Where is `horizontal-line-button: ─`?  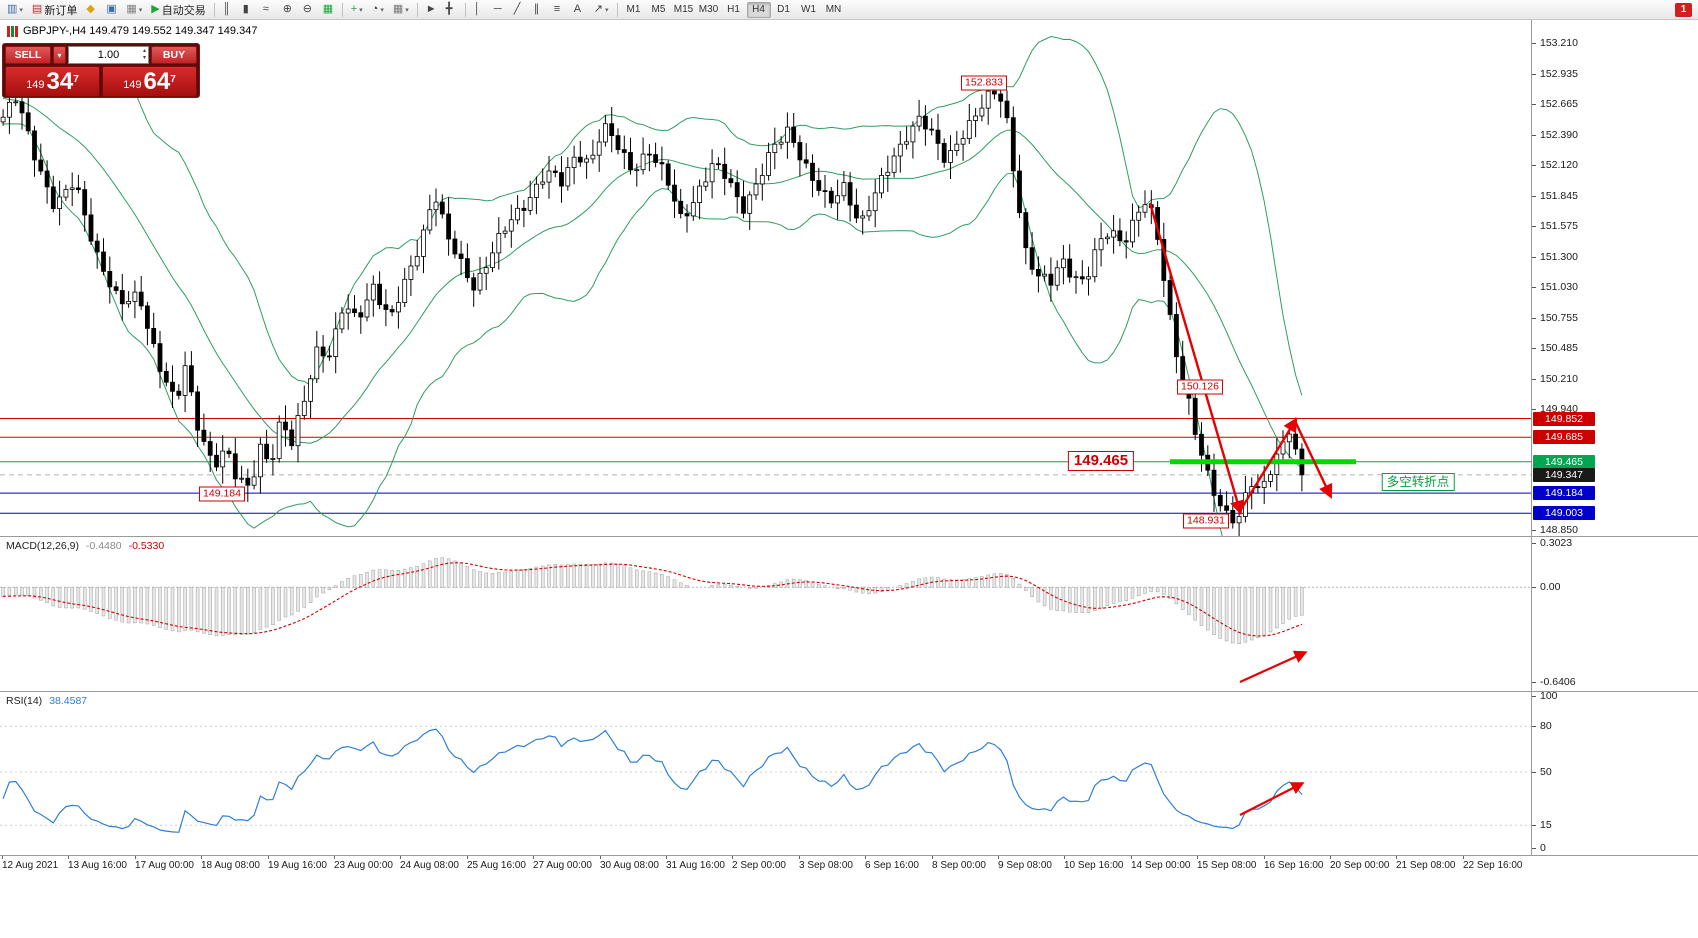
horizontal-line-button: ─ is located at coordinates (499, 9).